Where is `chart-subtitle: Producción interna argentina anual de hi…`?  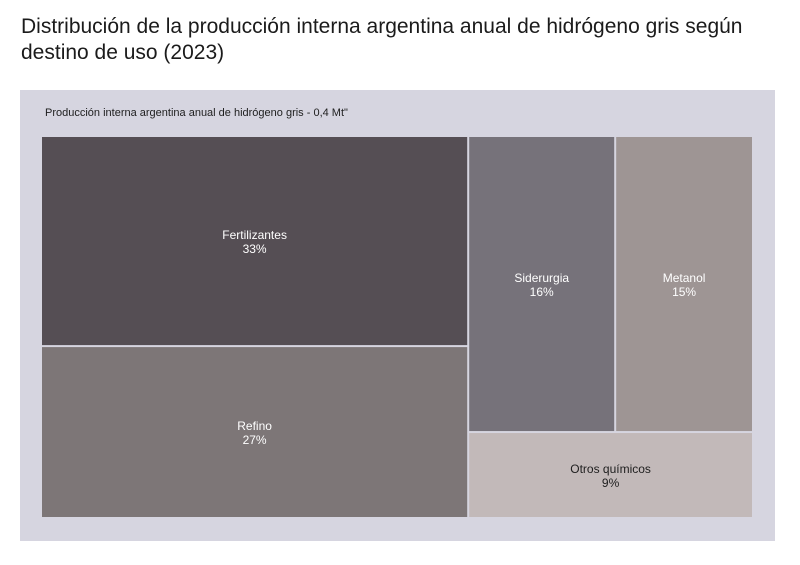 chart-subtitle: Producción interna argentina anual de hi… is located at coordinates (196, 113).